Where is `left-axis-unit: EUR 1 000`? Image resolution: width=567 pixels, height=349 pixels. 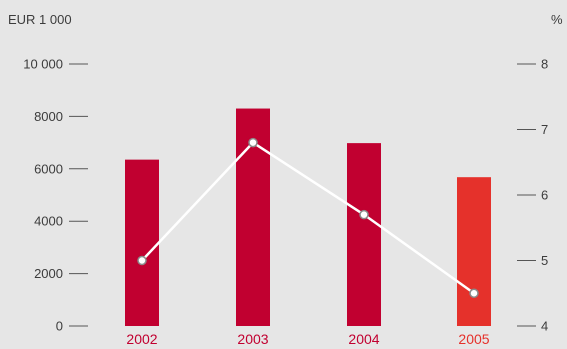
left-axis-unit: EUR 1 000 is located at coordinates (40, 19).